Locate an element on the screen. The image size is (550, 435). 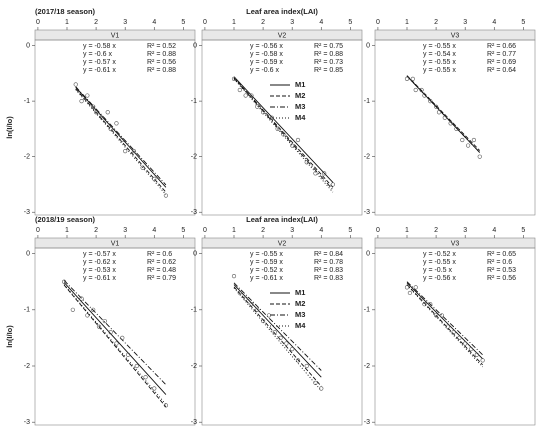
r-squared: R² = 0.64 is located at coordinates (501, 70).